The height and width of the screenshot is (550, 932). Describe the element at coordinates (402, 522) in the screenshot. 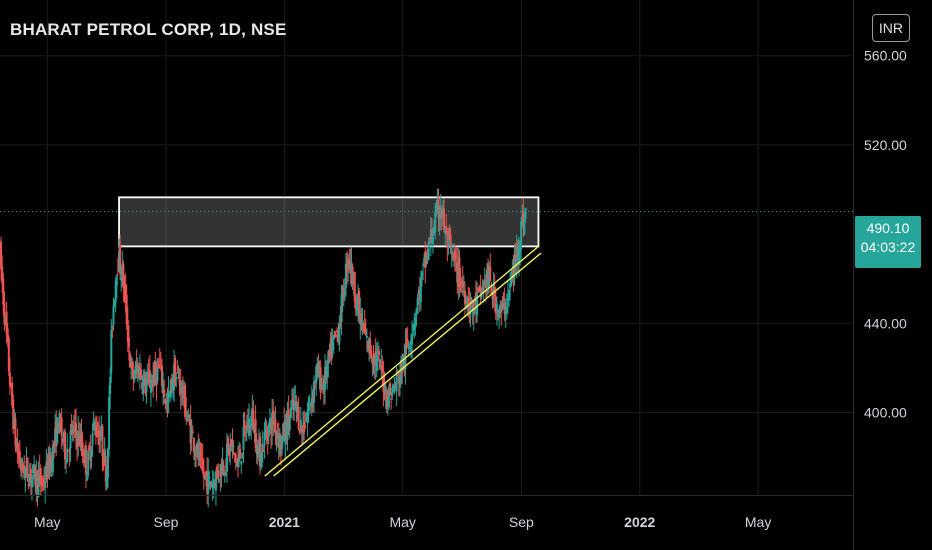

I see `x-tick-label: May` at that location.